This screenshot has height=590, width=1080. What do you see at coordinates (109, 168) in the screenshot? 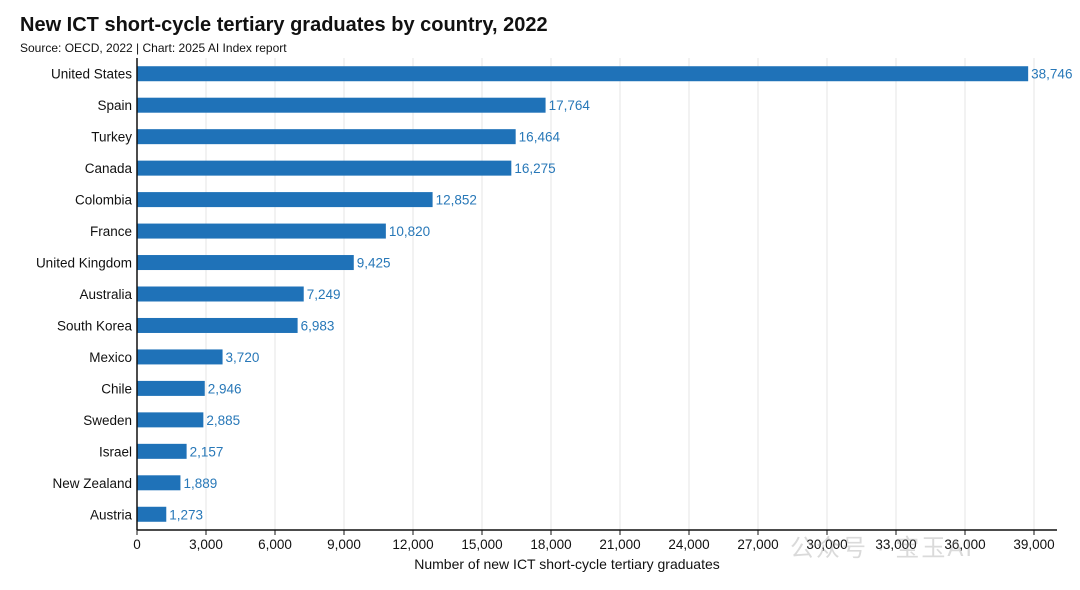
I see `category-label: Canada` at bounding box center [109, 168].